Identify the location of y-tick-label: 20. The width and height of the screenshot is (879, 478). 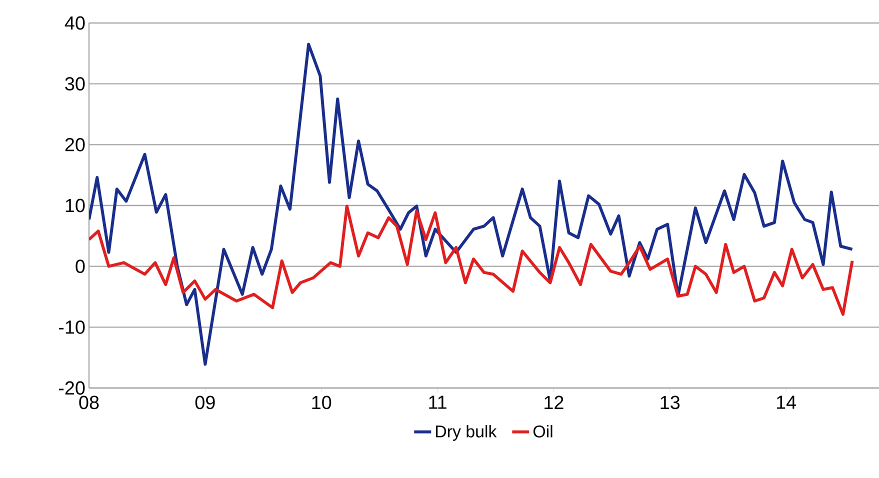
(75, 145).